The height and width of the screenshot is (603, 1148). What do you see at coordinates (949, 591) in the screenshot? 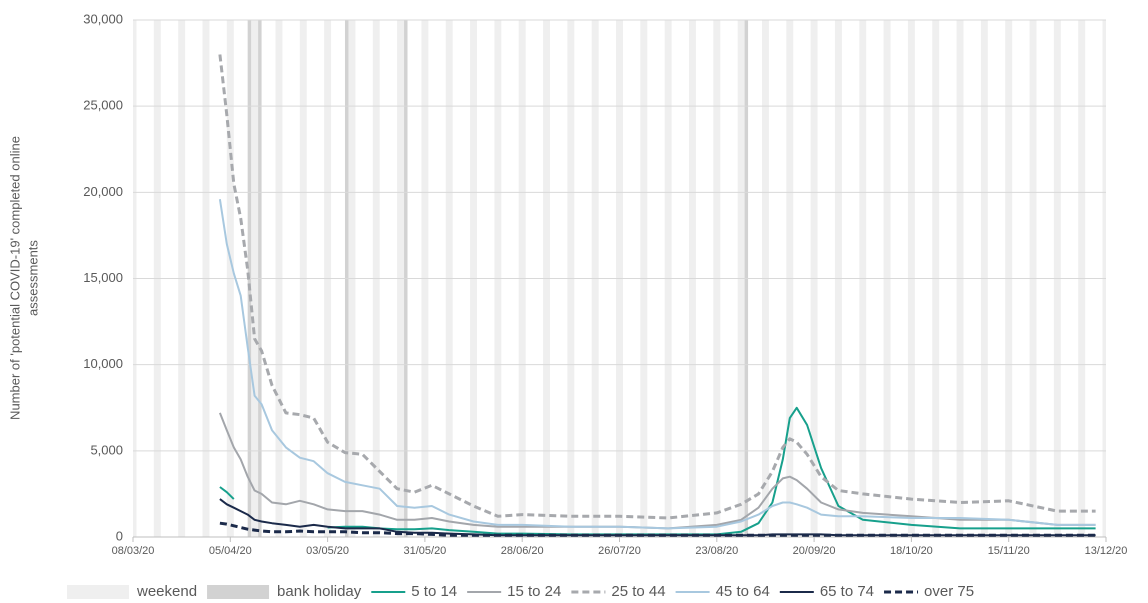
I see `legend-label: over 75` at bounding box center [949, 591].